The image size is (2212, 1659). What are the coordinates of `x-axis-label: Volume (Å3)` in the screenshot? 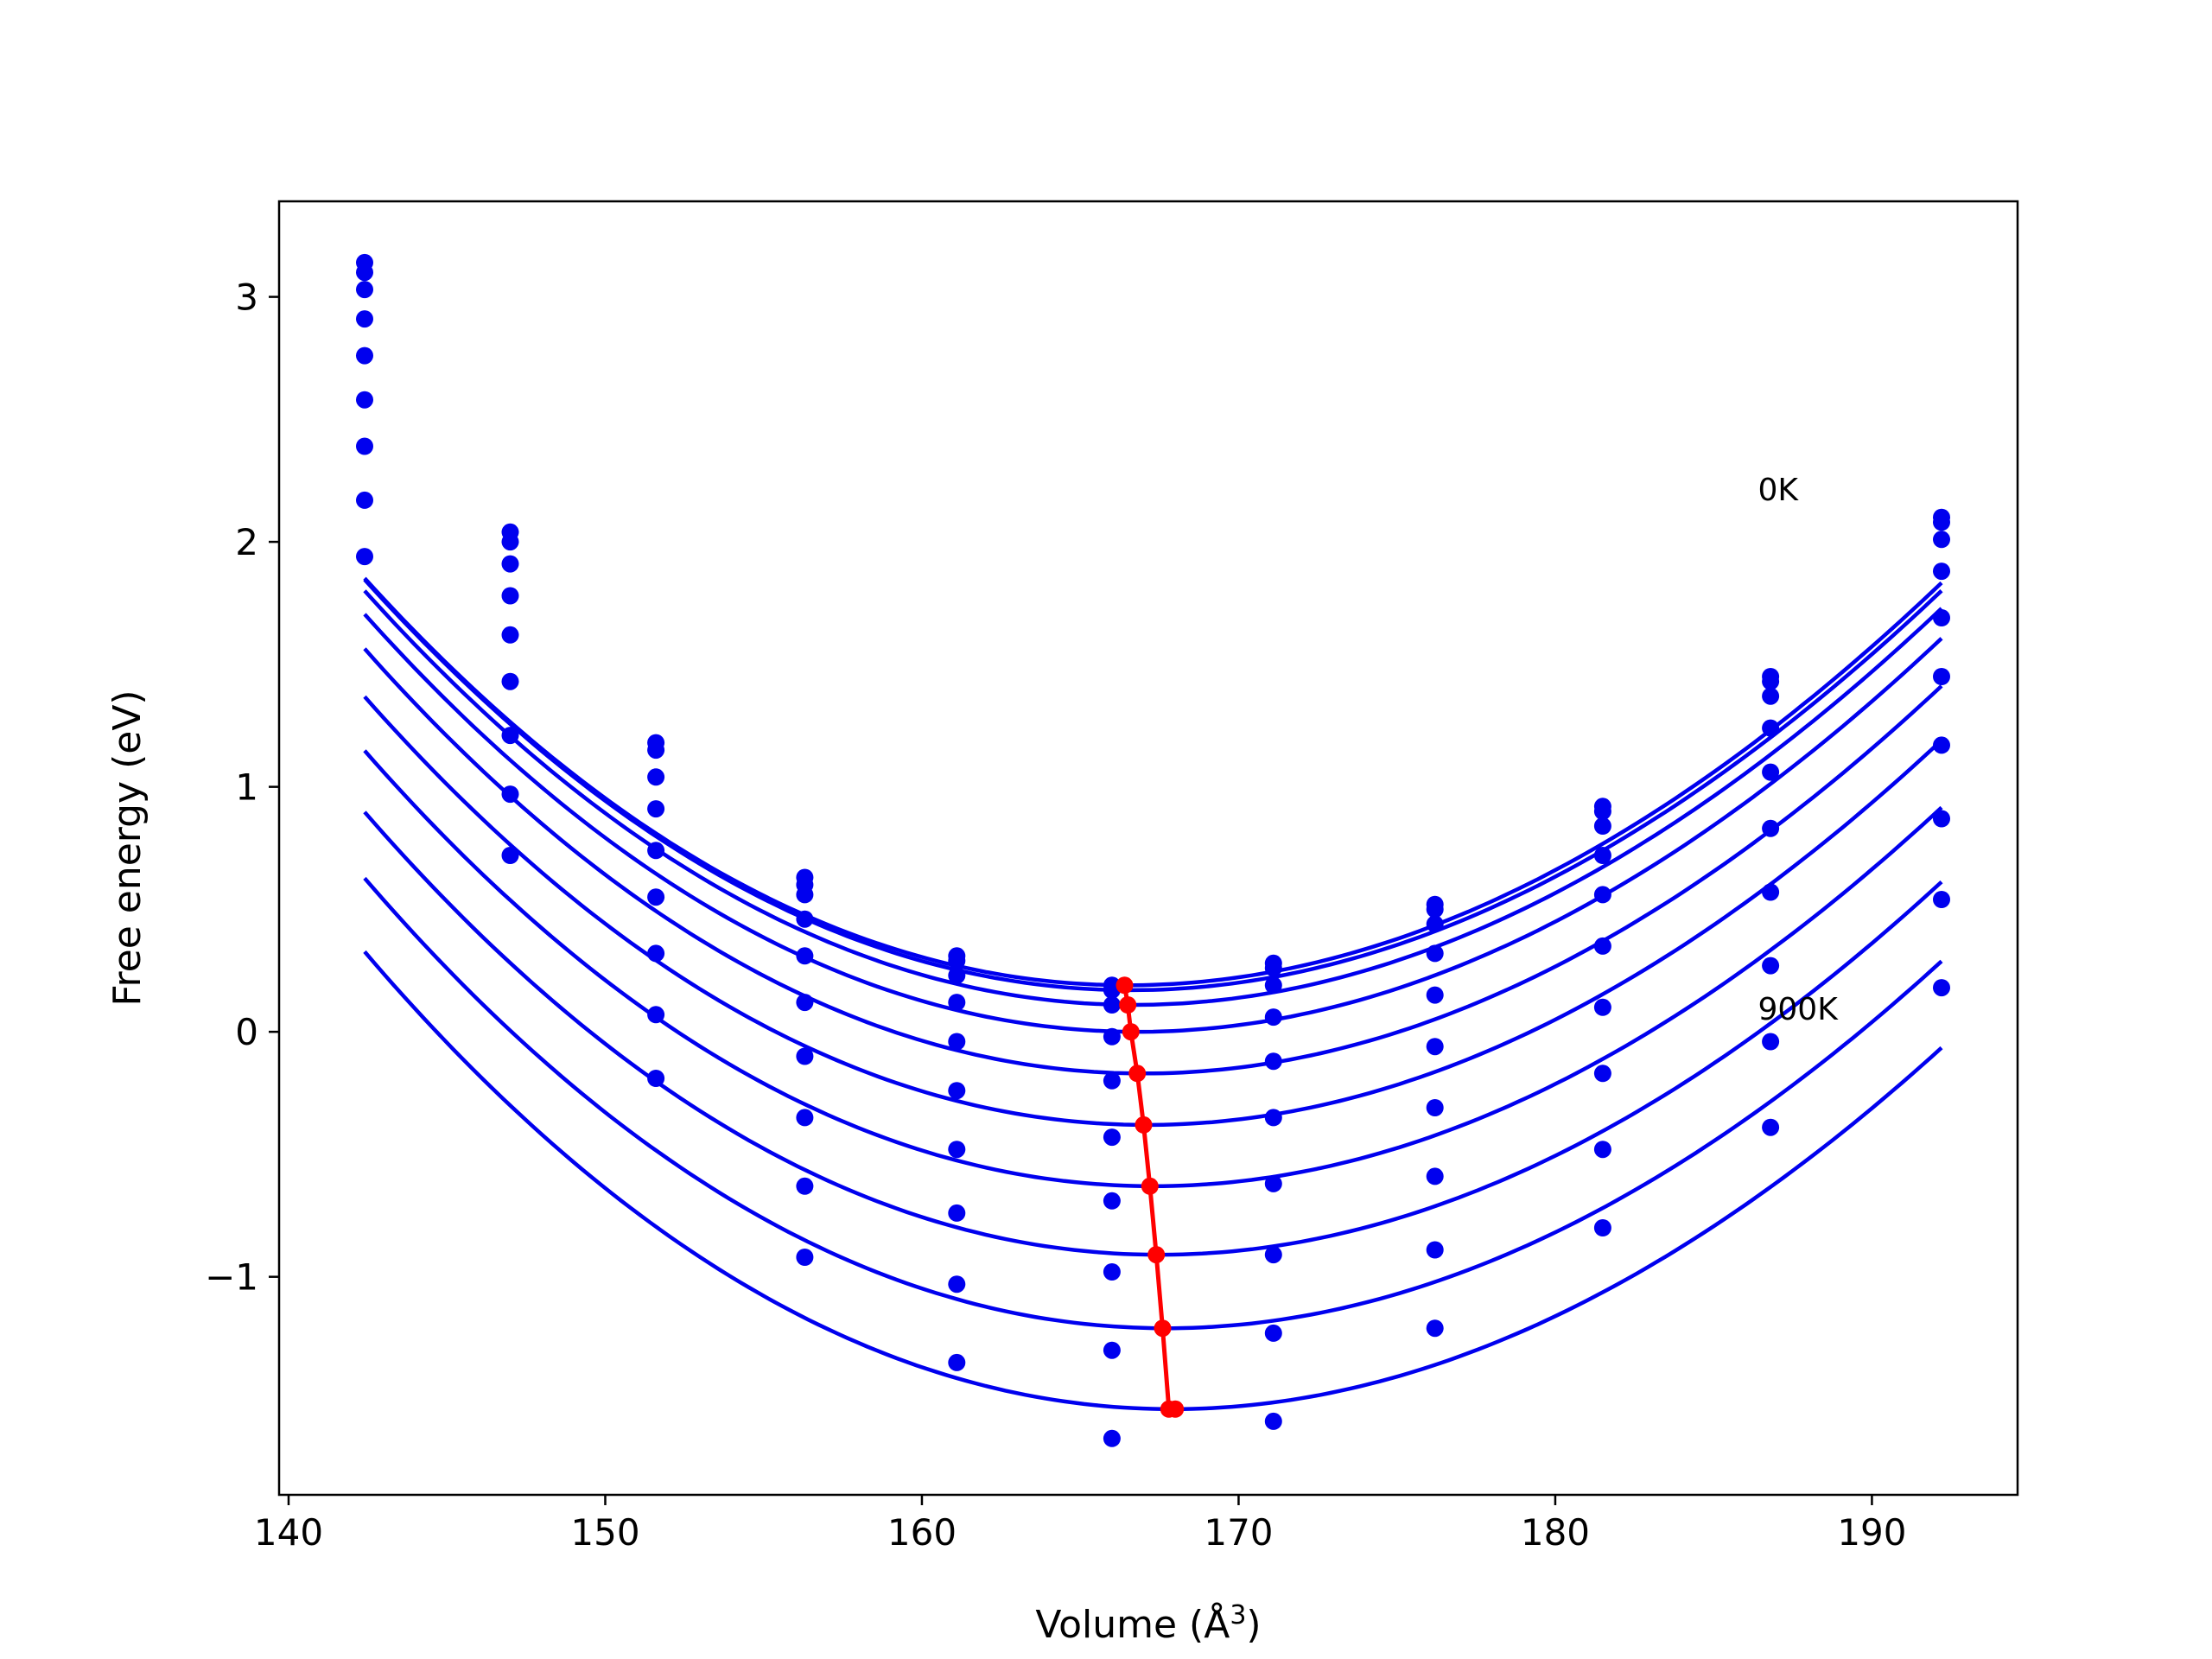 It's located at (1148, 1623).